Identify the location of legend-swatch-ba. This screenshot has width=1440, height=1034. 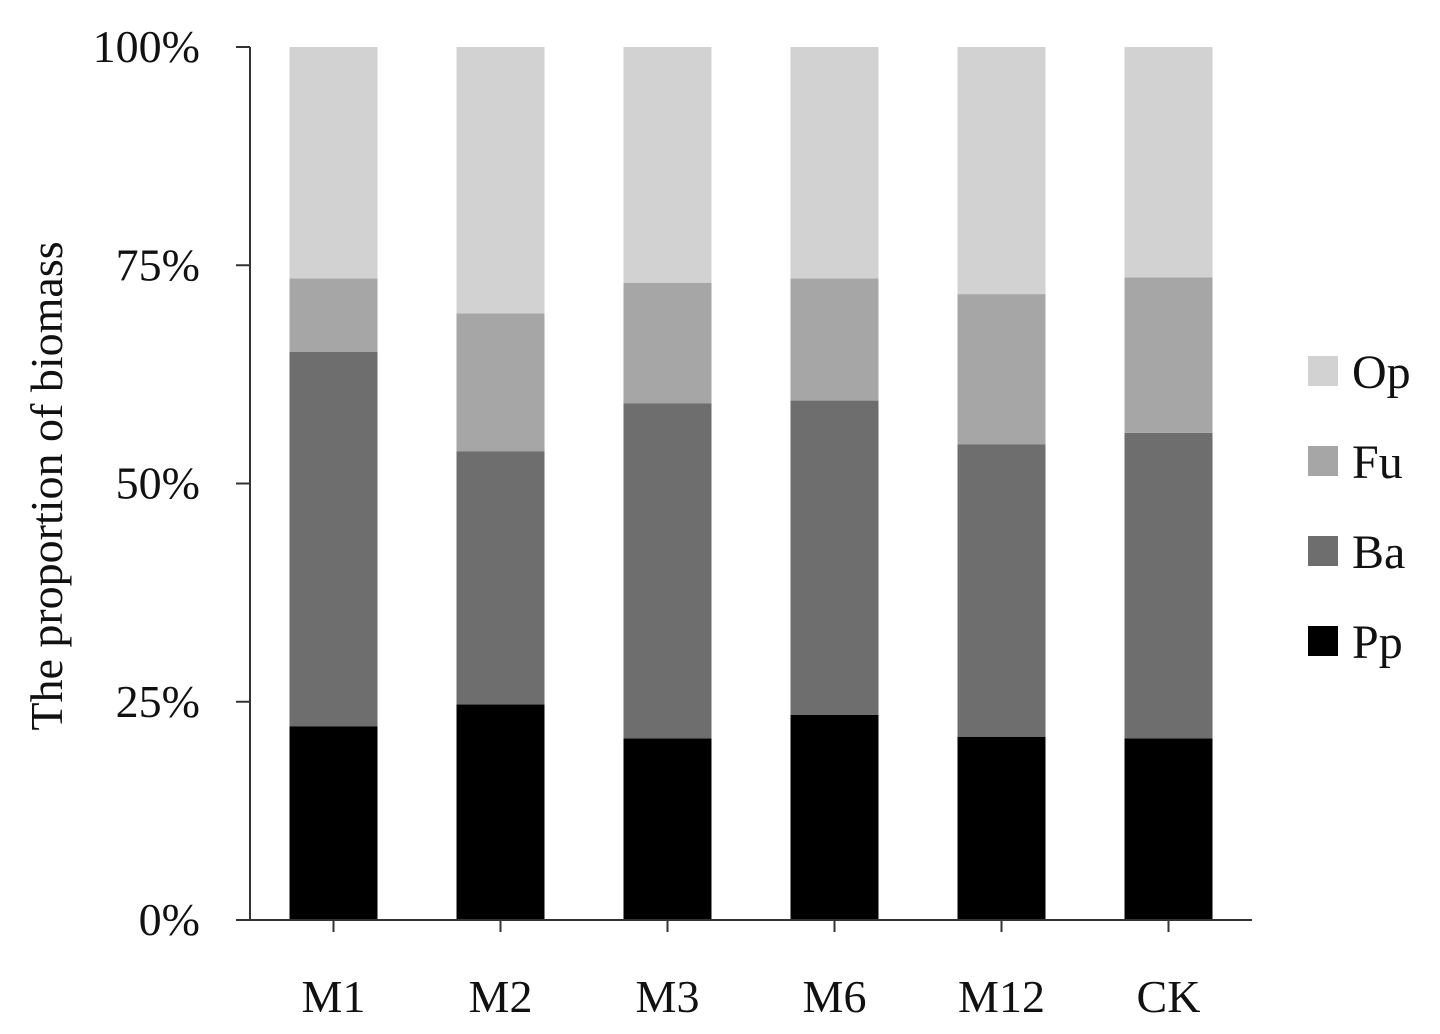
(1323, 551).